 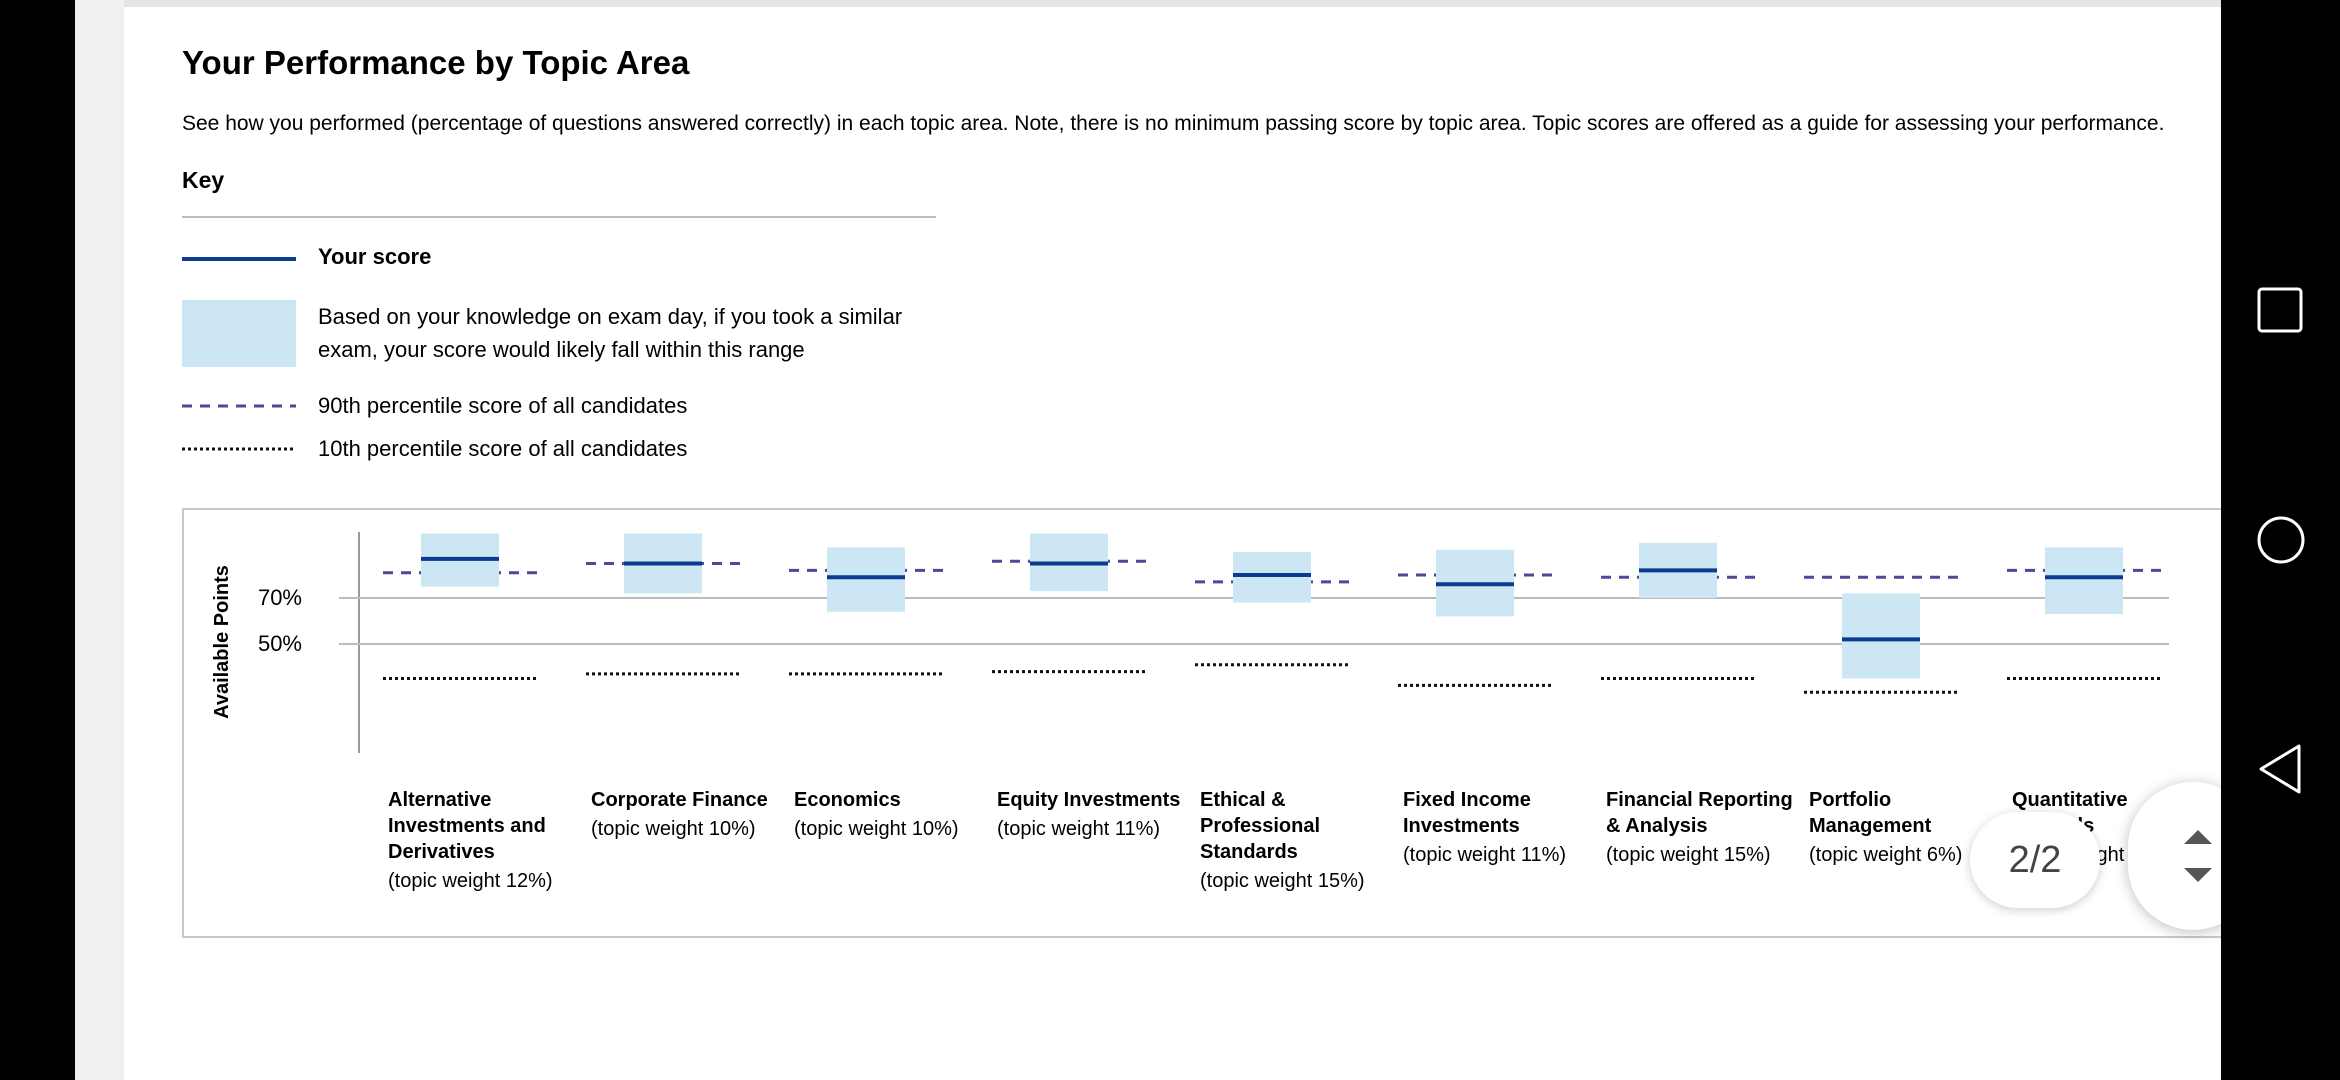 What do you see at coordinates (239, 333) in the screenshot?
I see `range-swatch` at bounding box center [239, 333].